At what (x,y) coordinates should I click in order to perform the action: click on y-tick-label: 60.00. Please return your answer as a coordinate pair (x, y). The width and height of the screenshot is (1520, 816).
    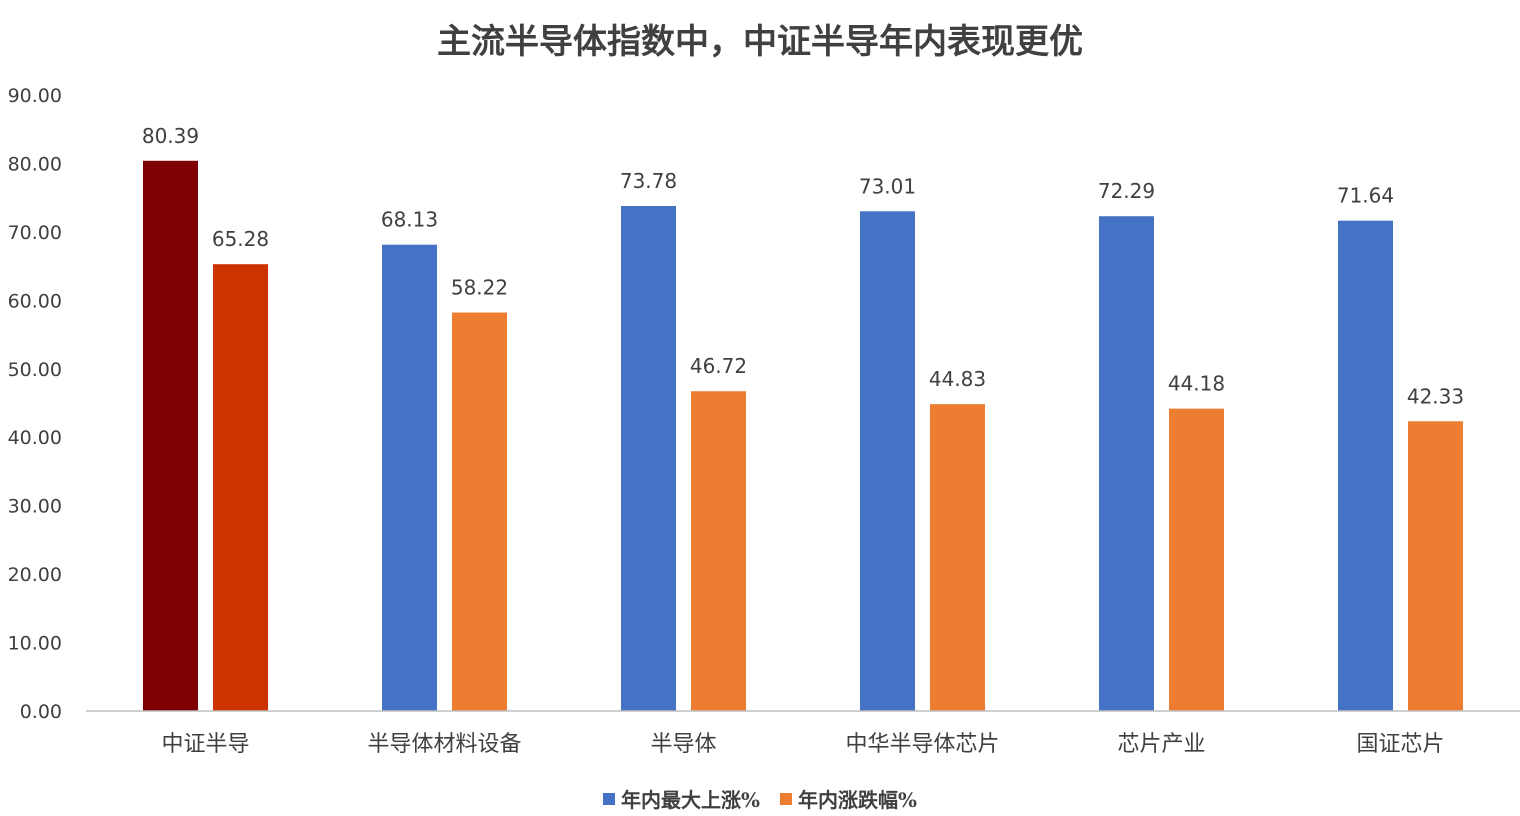
    Looking at the image, I should click on (35, 301).